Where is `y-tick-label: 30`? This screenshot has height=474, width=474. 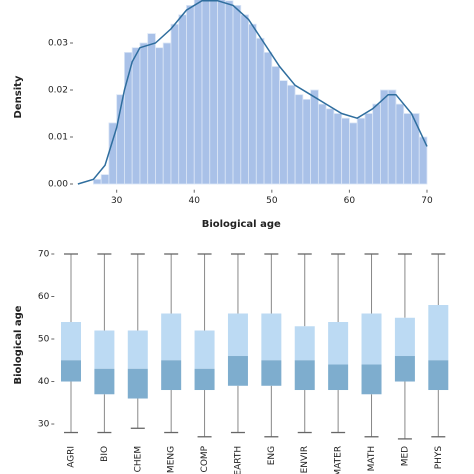
y-tick-label: 30 is located at coordinates (44, 425).